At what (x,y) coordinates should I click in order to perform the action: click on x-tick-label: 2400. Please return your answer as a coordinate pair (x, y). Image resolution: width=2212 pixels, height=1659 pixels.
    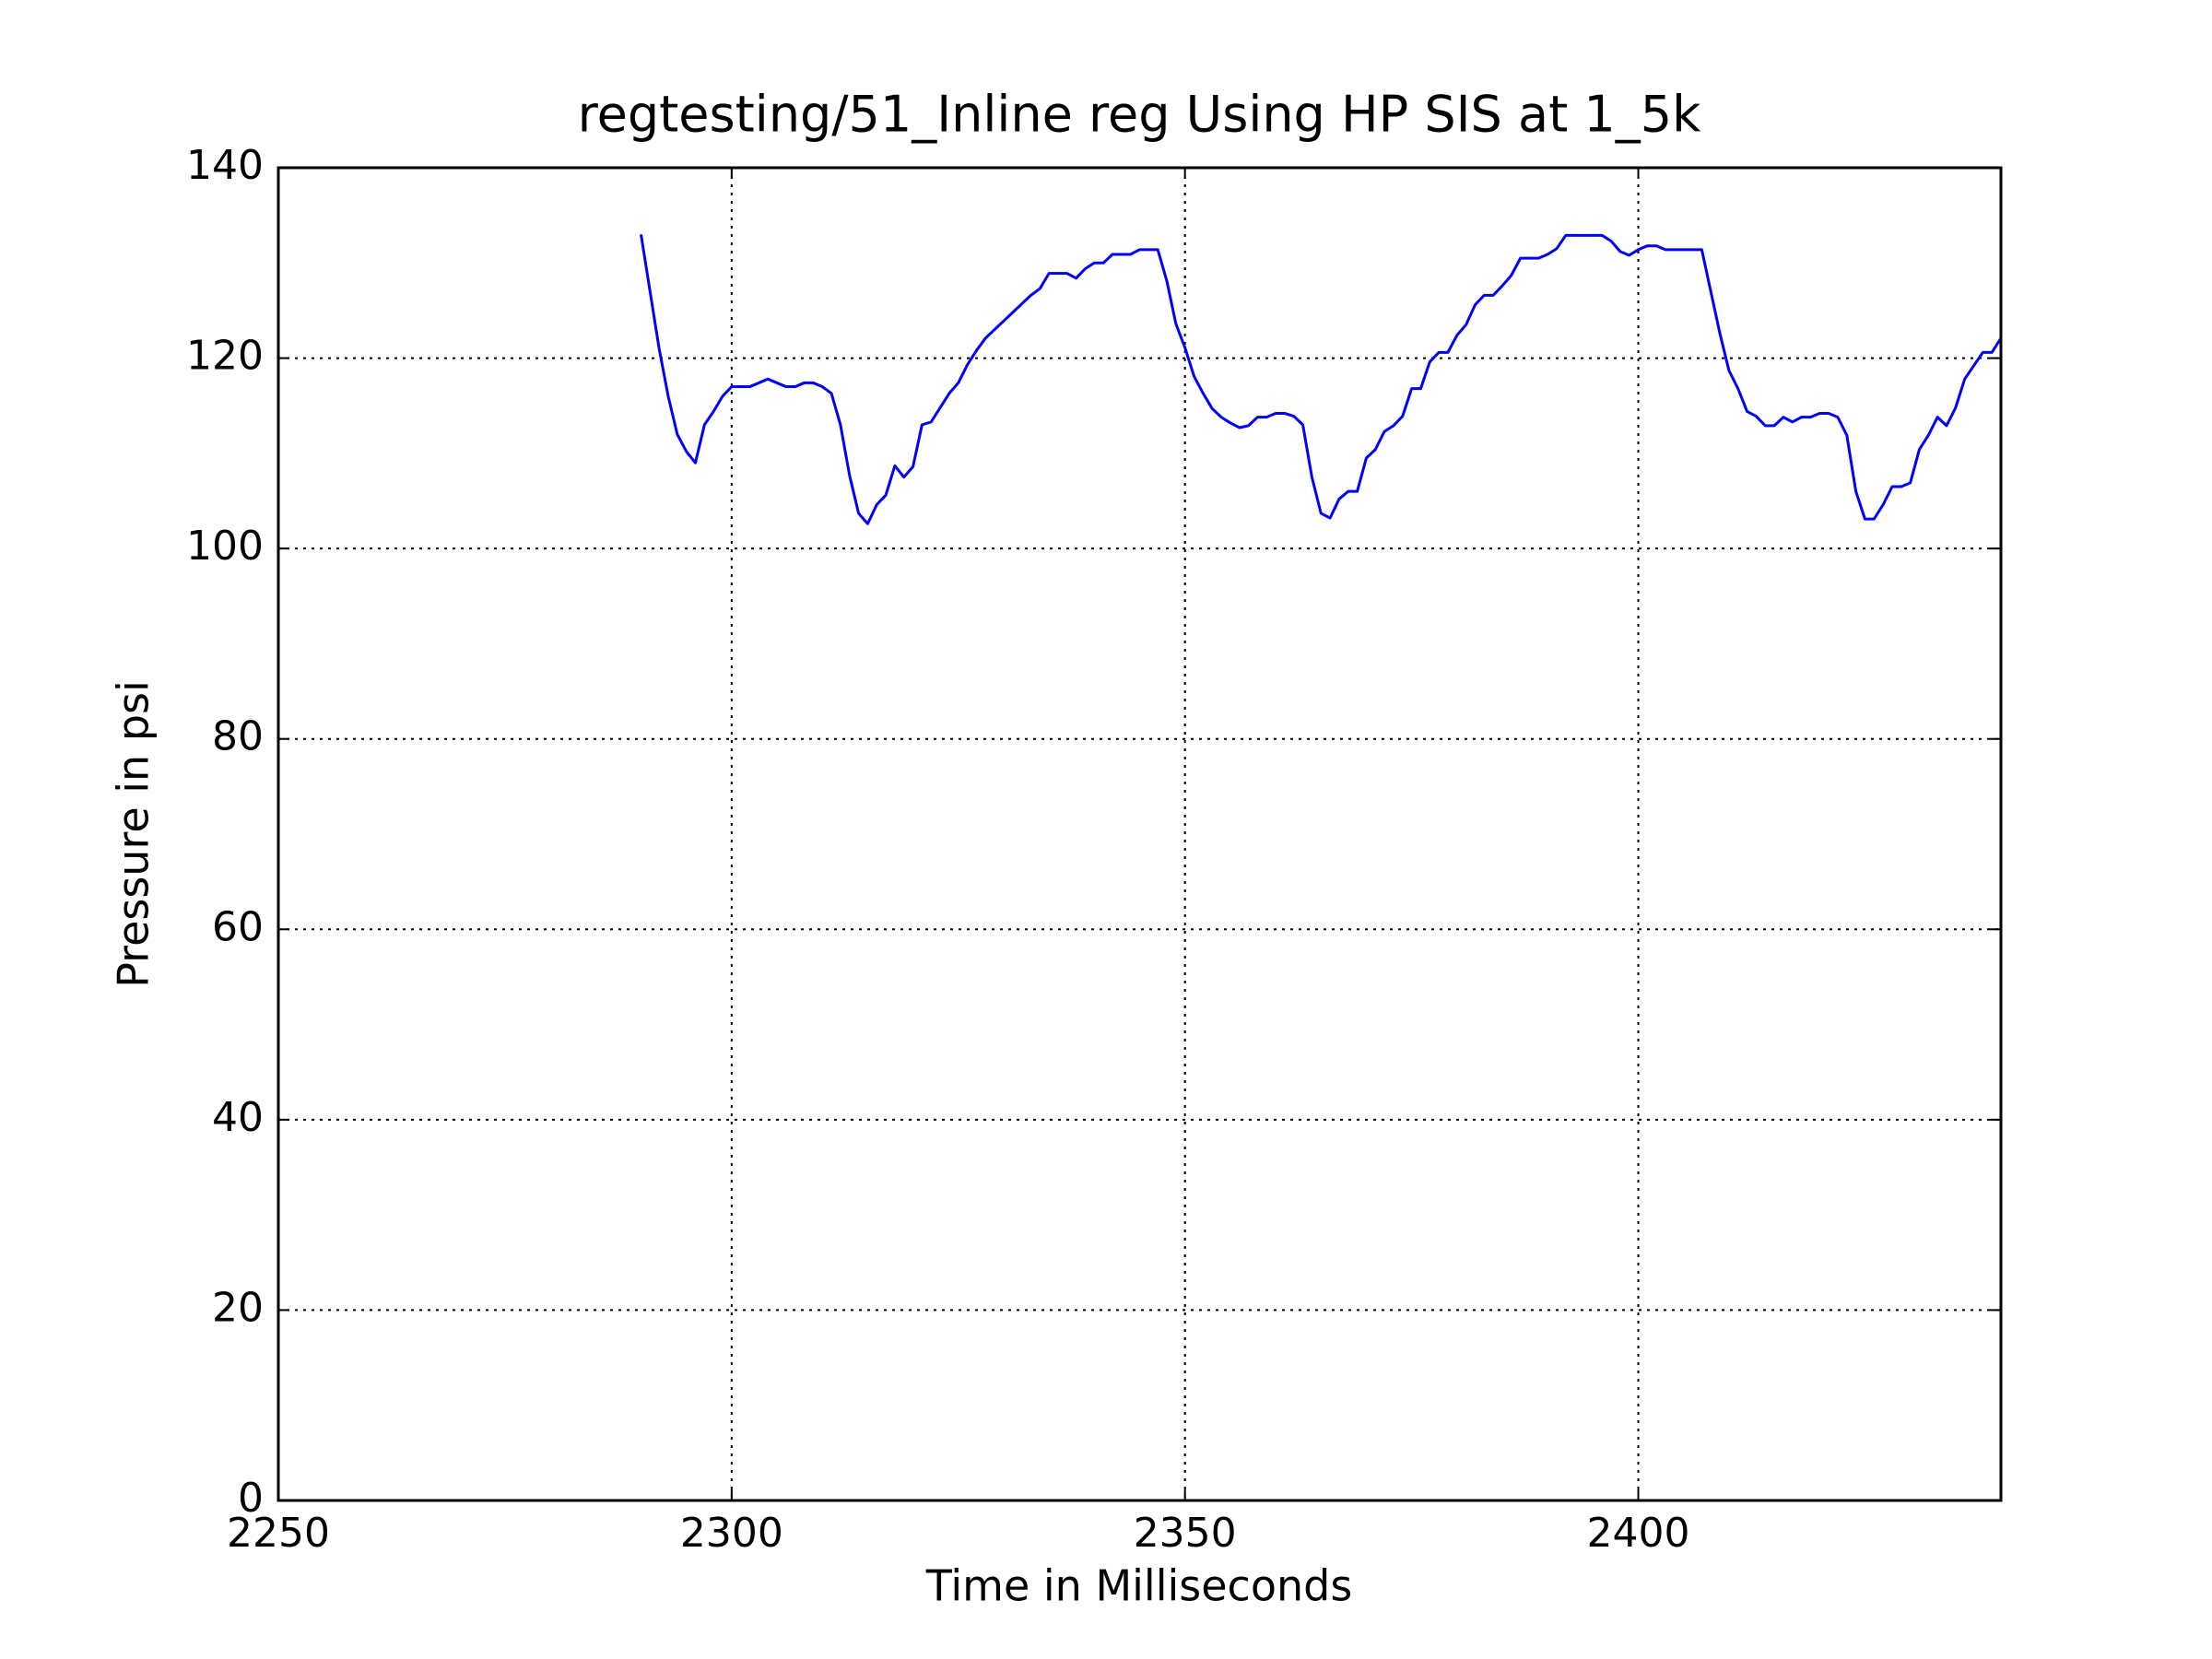
    Looking at the image, I should click on (1638, 1533).